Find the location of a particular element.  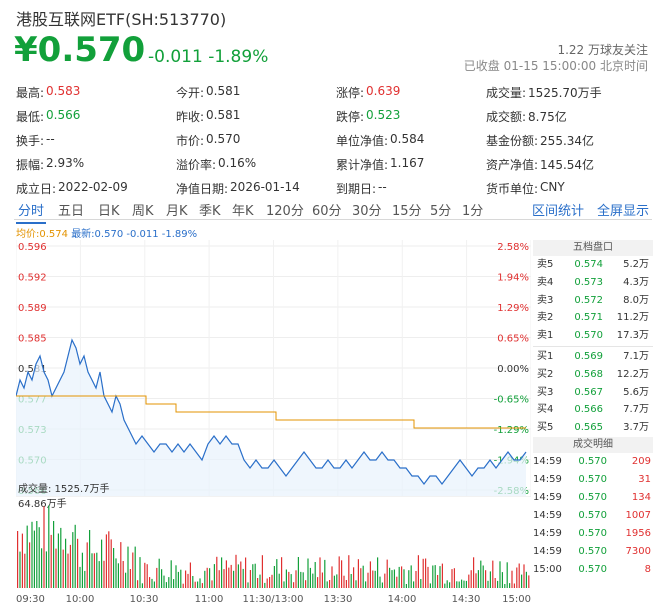

stat-item: 净值日期: 2026-01-14 is located at coordinates (256, 192).